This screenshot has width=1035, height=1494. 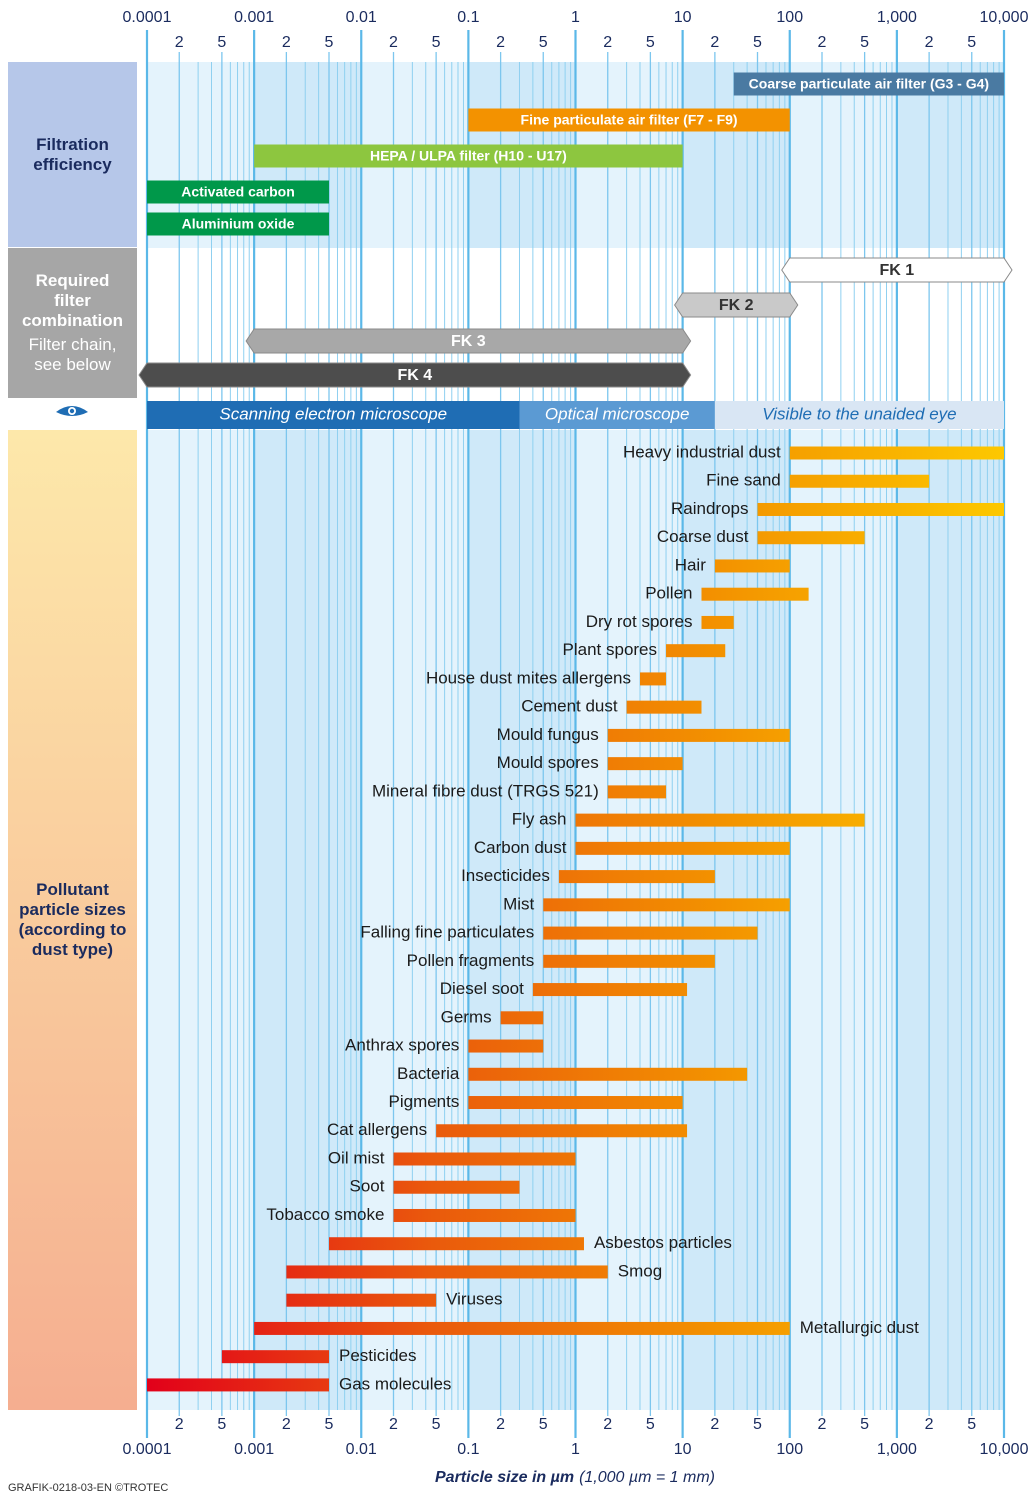 I want to click on panel-note: Filter chain, see below, so click(x=72, y=354).